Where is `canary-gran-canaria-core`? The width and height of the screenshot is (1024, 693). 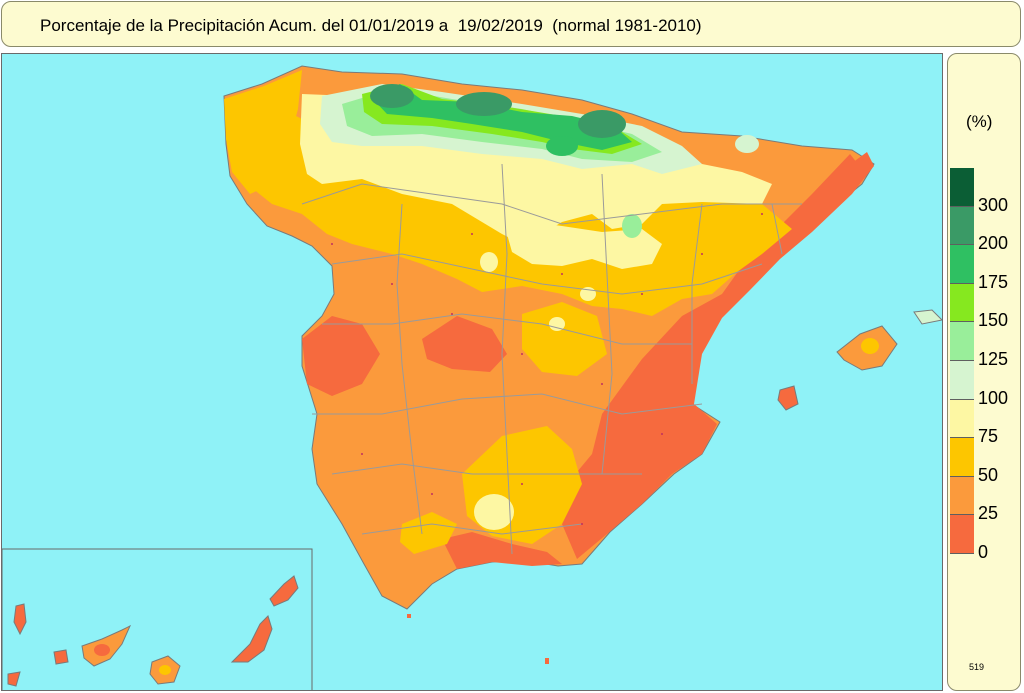
canary-gran-canaria-core is located at coordinates (165, 670).